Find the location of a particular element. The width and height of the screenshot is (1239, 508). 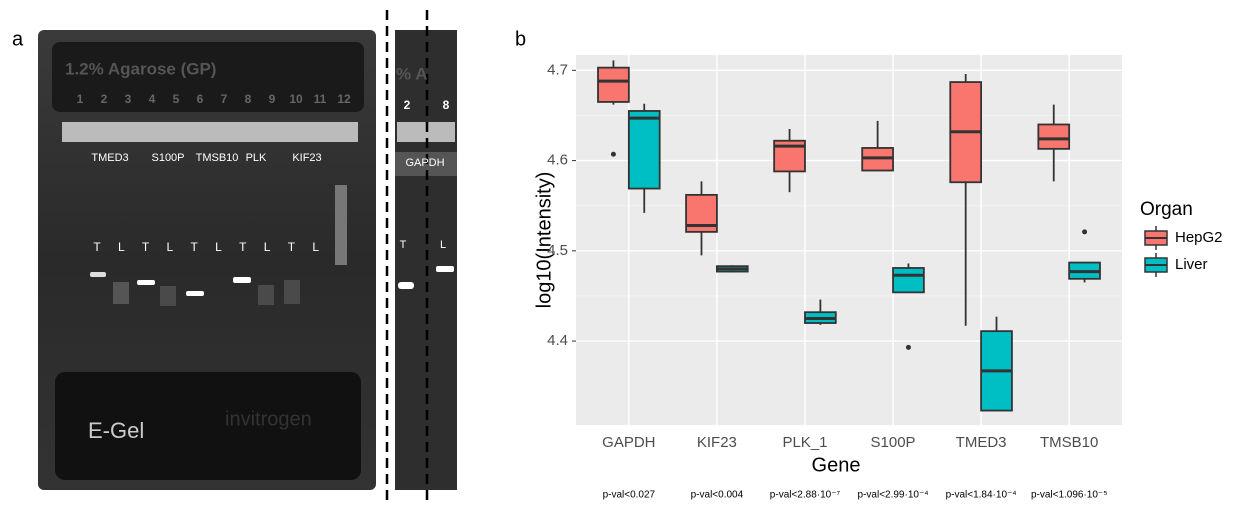

lane-number: 11 is located at coordinates (320, 99).